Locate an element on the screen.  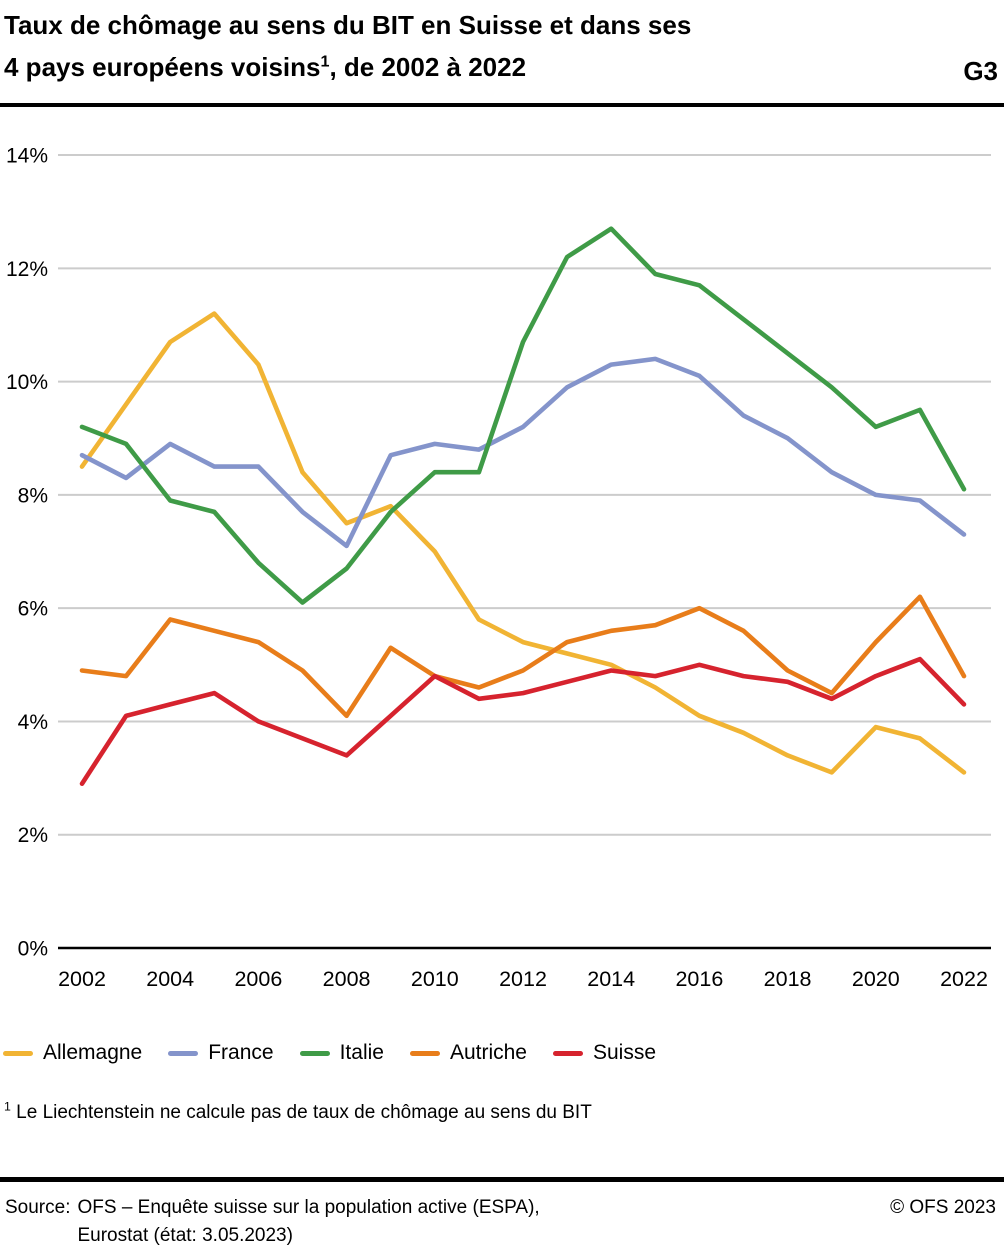
legend-swatch-suisse is located at coordinates (568, 1053).